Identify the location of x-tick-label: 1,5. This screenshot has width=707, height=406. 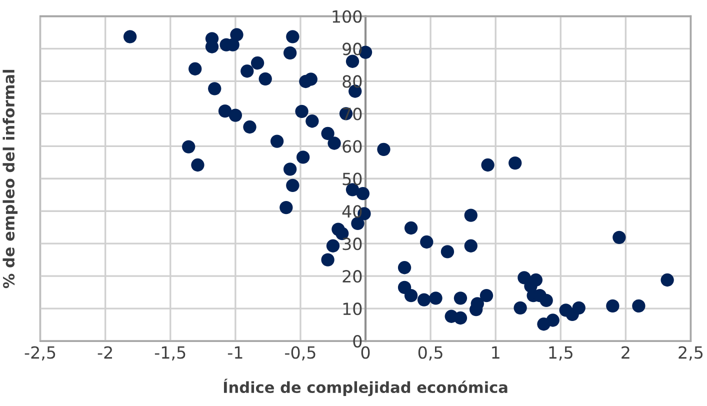
(560, 353).